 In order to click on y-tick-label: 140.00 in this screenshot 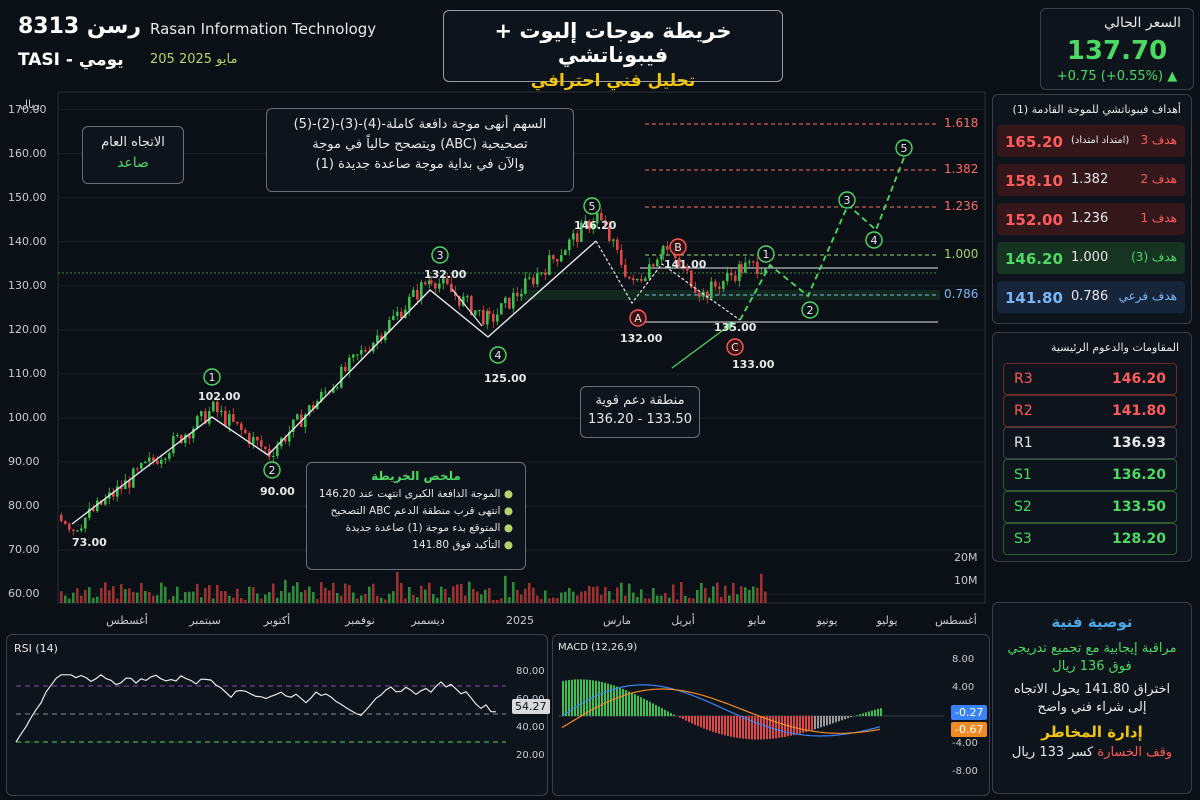, I will do `click(27, 241)`.